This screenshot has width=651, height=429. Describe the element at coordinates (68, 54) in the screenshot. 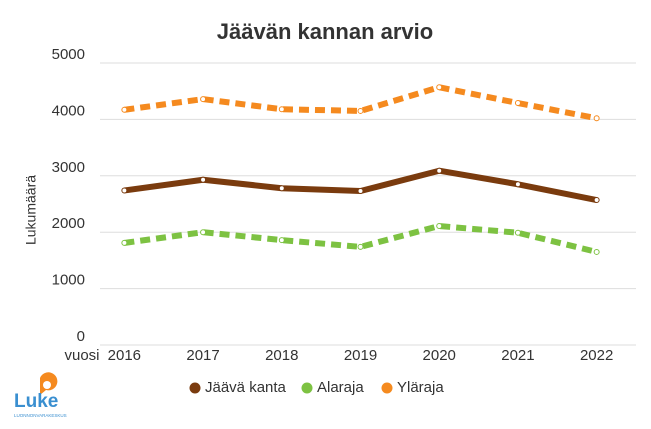

I see `y-tick-label: 5000` at that location.